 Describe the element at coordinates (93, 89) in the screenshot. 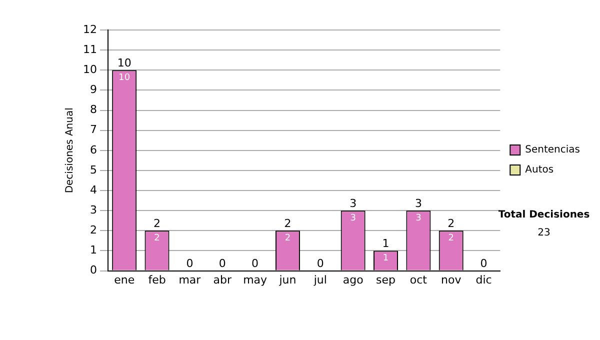

I see `y-tick-label: 9` at that location.